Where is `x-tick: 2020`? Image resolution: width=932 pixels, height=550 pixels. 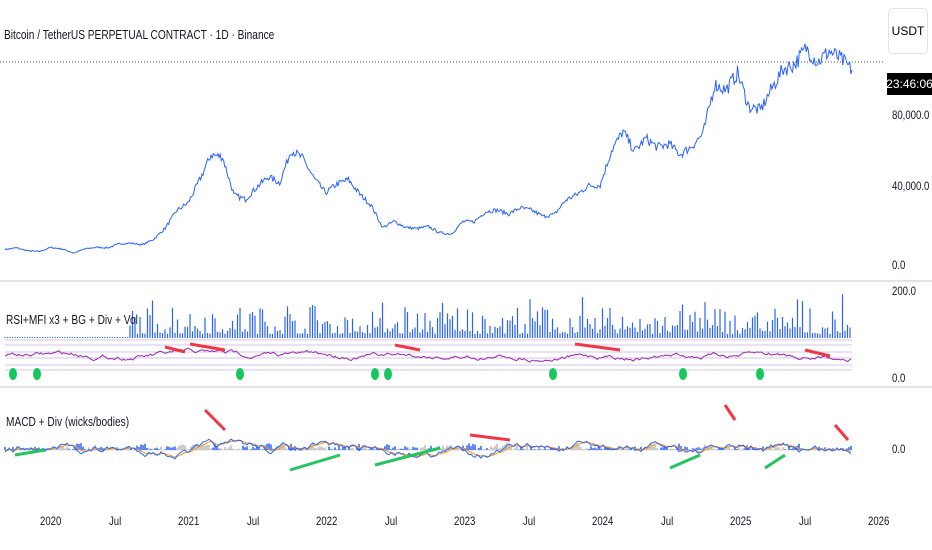 x-tick: 2020 is located at coordinates (51, 521).